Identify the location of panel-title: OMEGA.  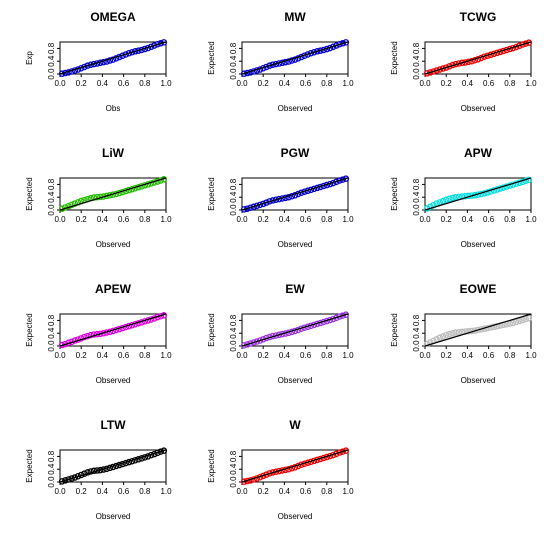
(113, 17).